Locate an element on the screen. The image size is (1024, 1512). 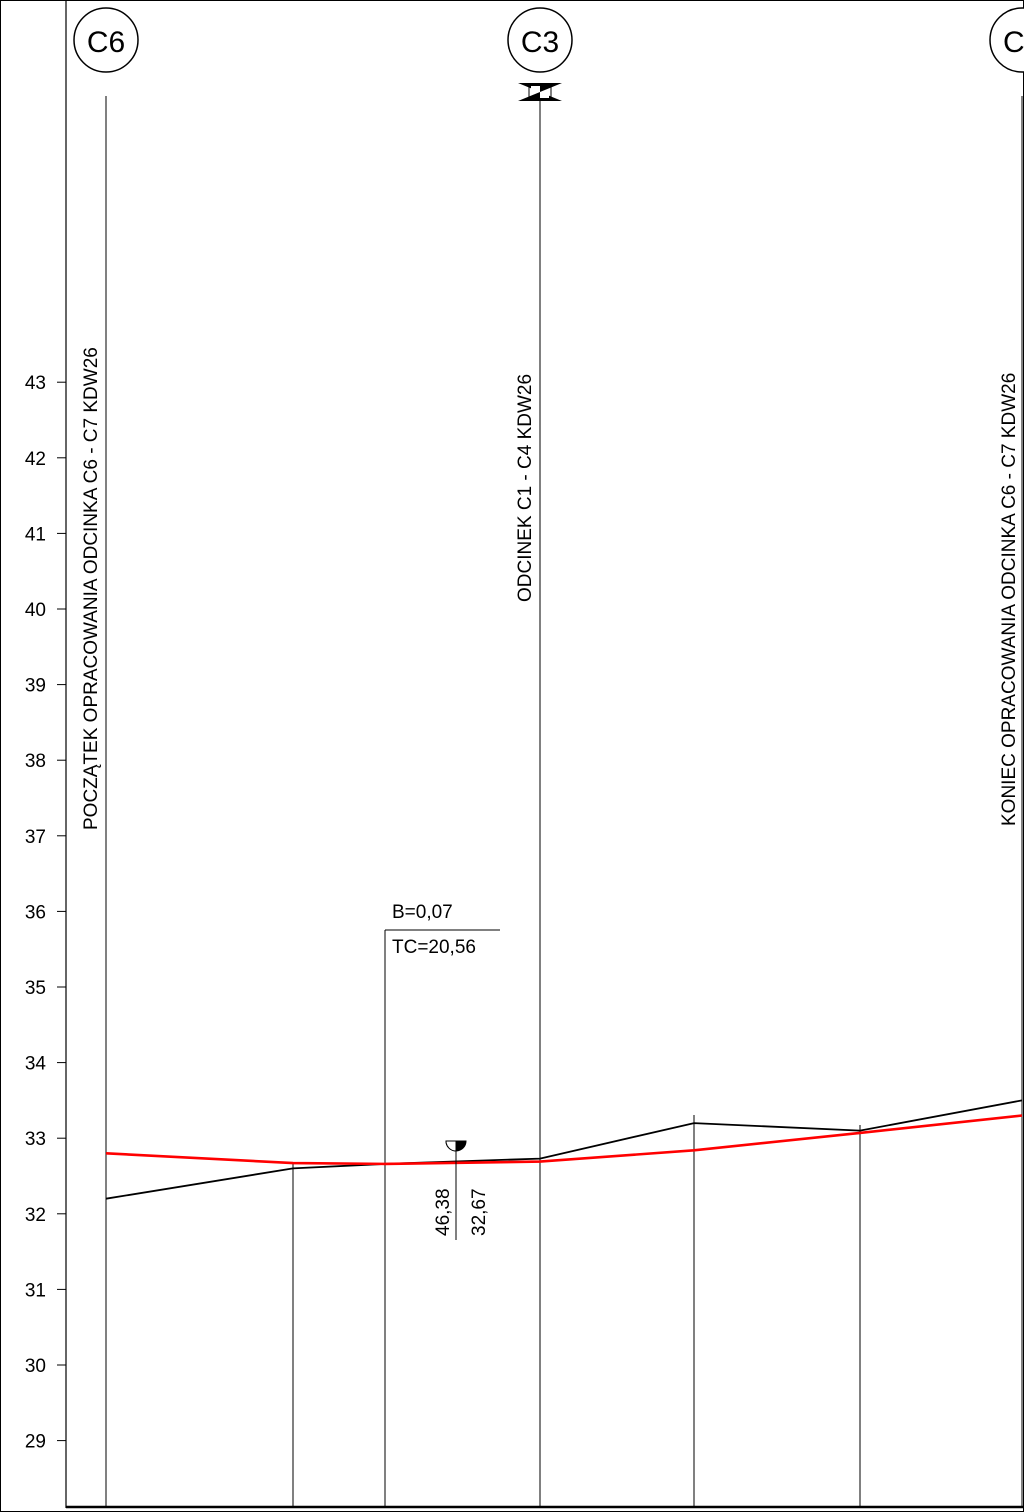
station-c3: C3 is located at coordinates (540, 40).